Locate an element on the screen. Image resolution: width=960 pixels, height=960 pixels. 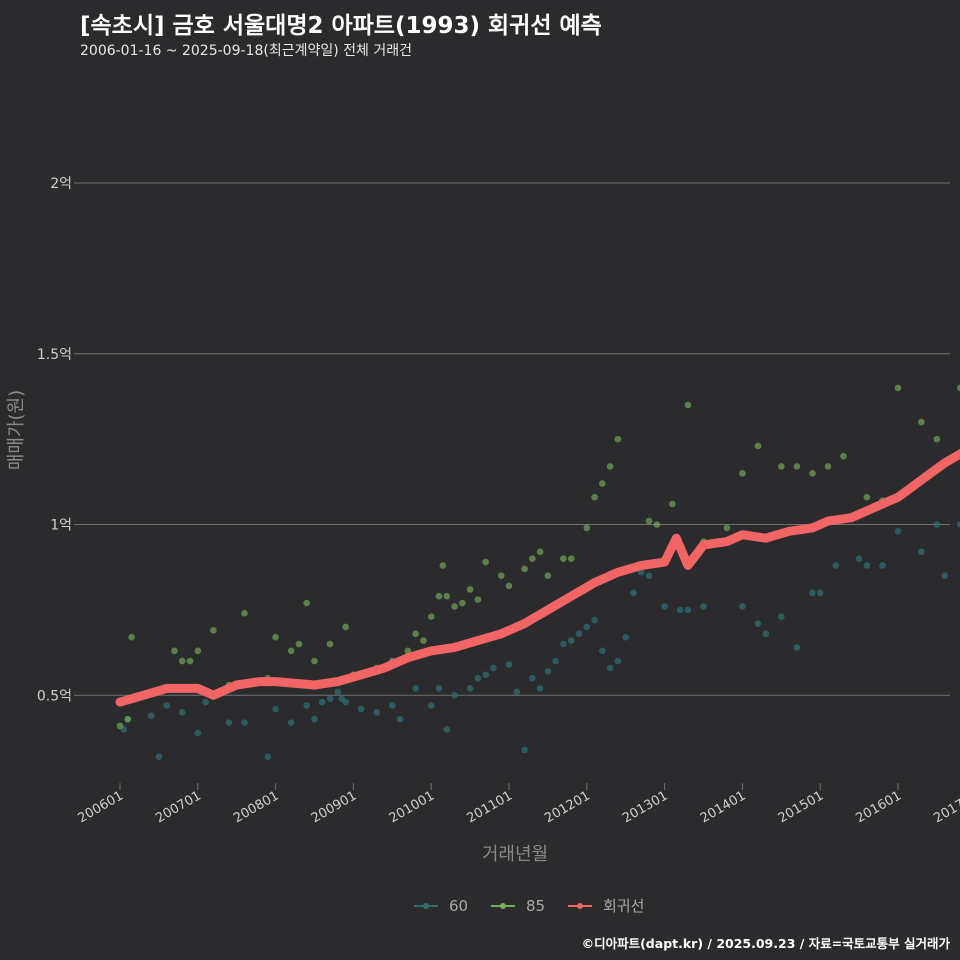
x-tick-label-3: 200901 is located at coordinates (334, 807).